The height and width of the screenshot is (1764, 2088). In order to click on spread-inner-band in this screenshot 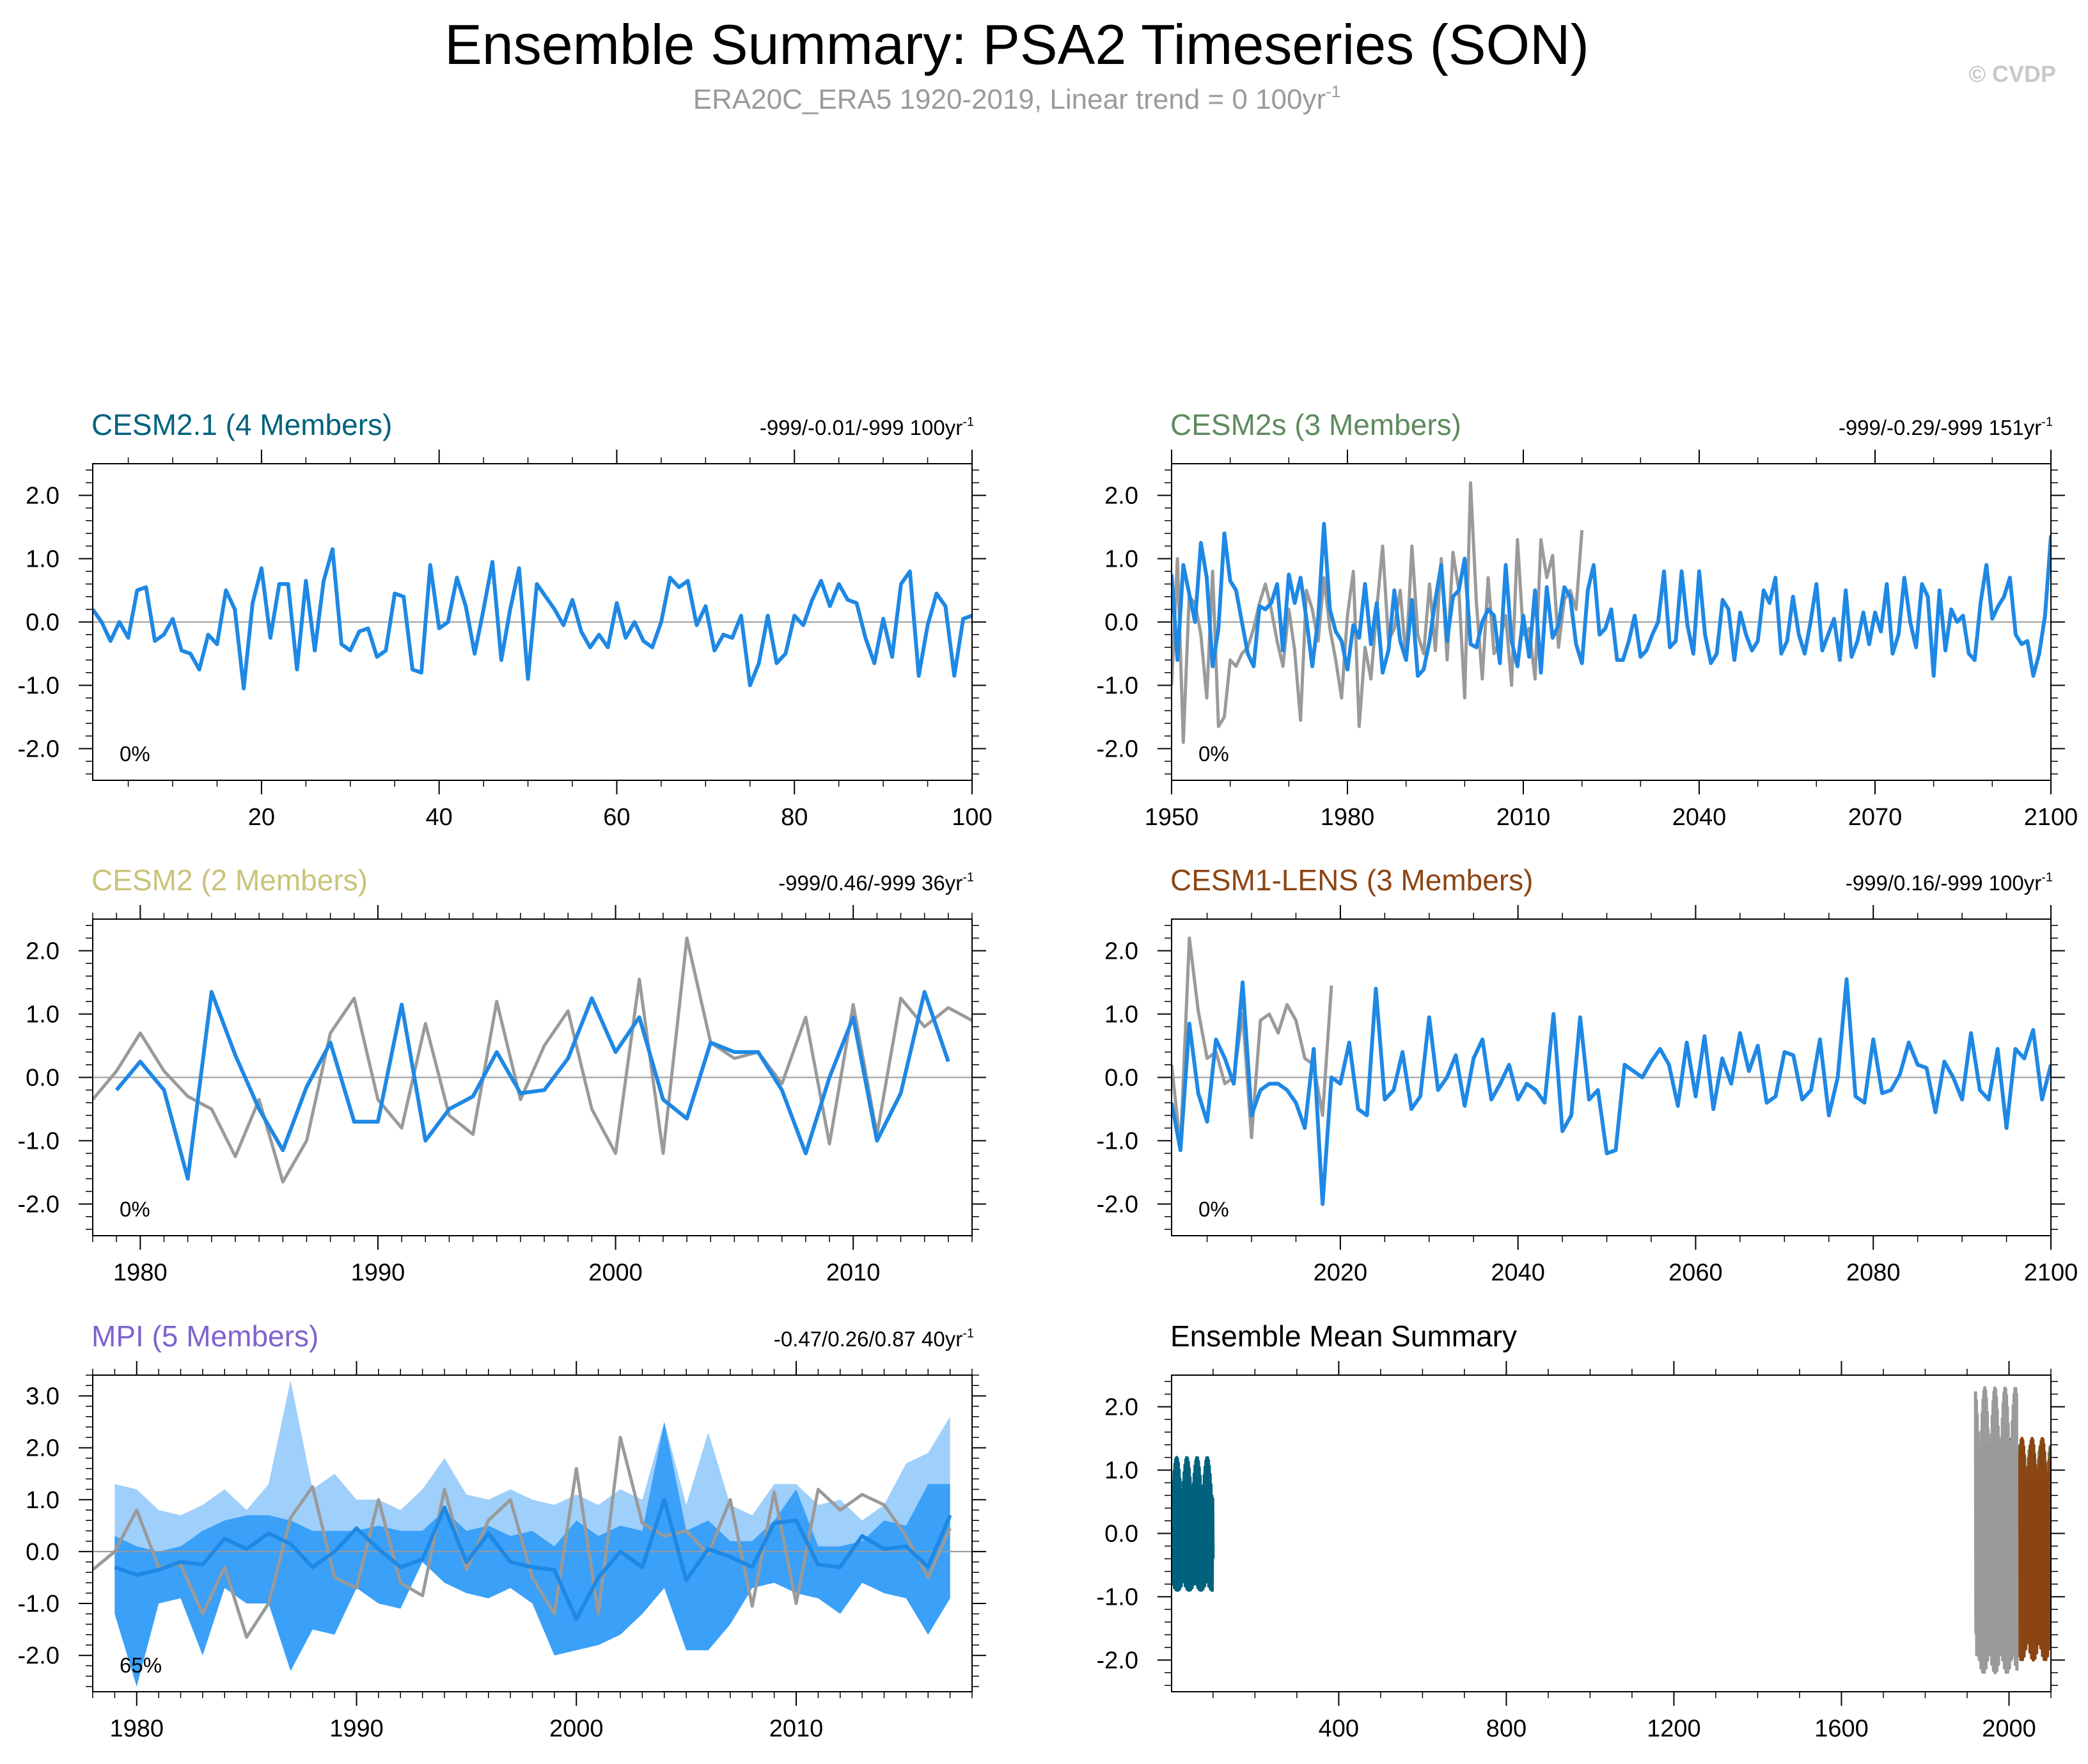, I will do `click(532, 1554)`.